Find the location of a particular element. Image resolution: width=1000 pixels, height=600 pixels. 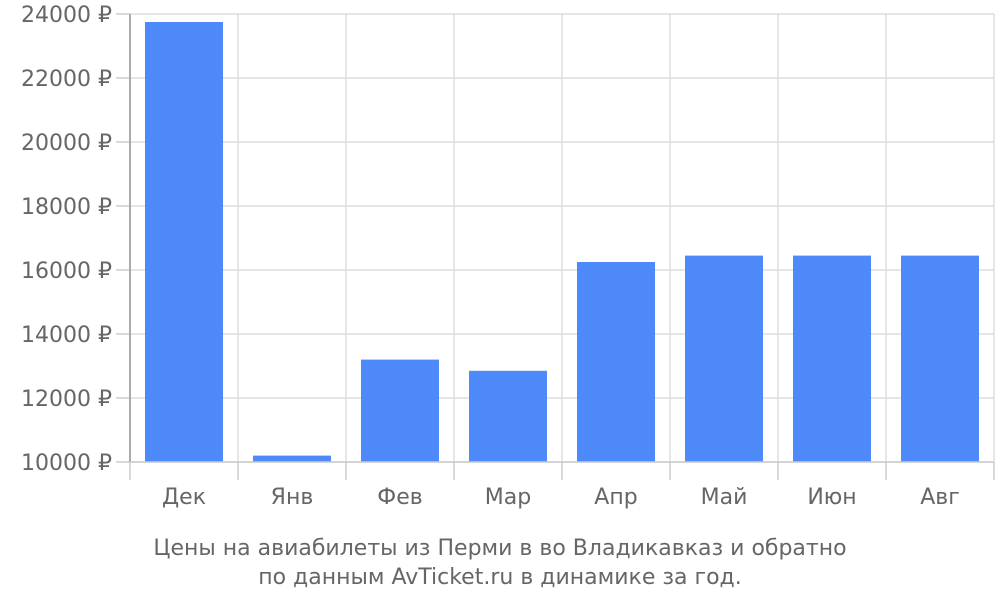

x-tick-label: Авг is located at coordinates (940, 497).